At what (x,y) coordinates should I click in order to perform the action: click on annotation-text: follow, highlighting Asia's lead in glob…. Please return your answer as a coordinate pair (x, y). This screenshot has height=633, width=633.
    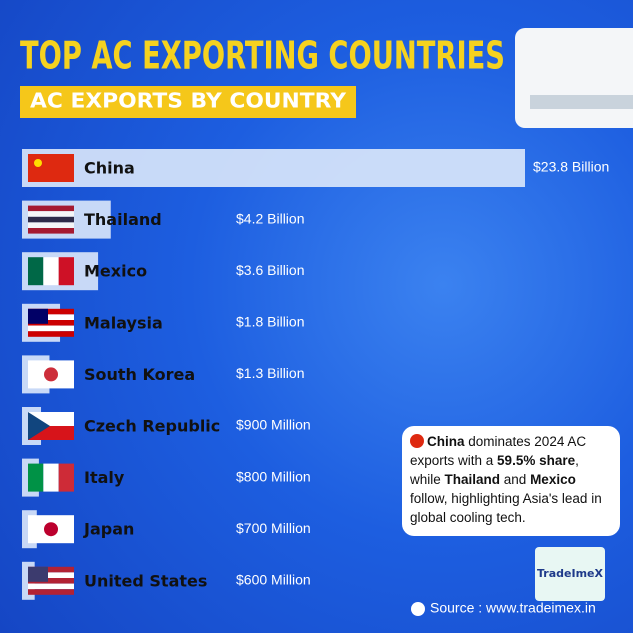
    Looking at the image, I should click on (506, 508).